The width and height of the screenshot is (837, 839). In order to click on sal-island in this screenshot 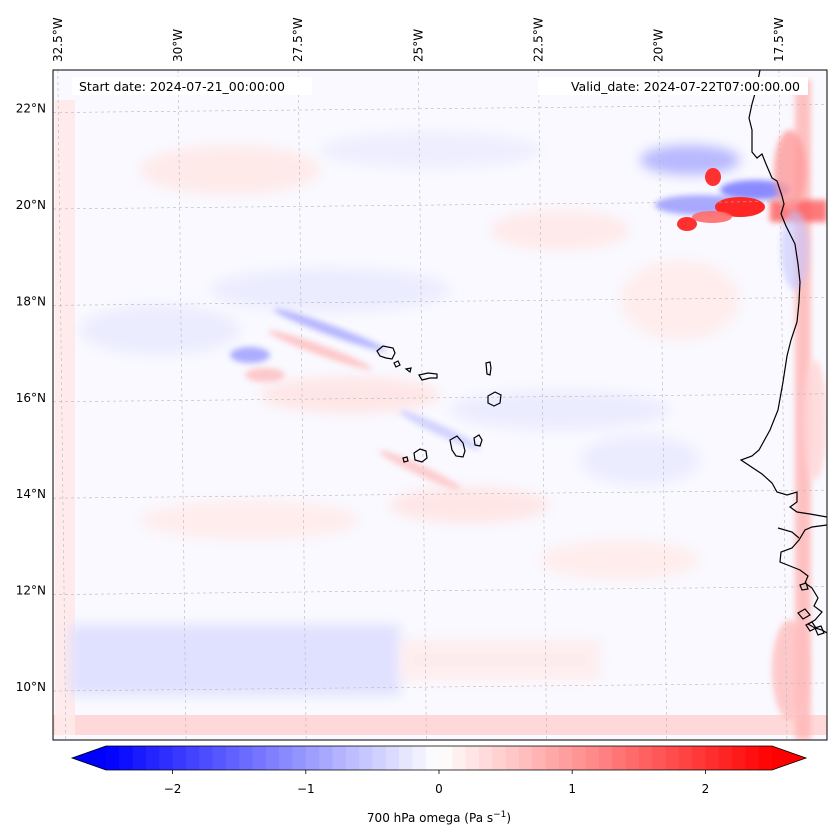, I will do `click(488, 368)`.